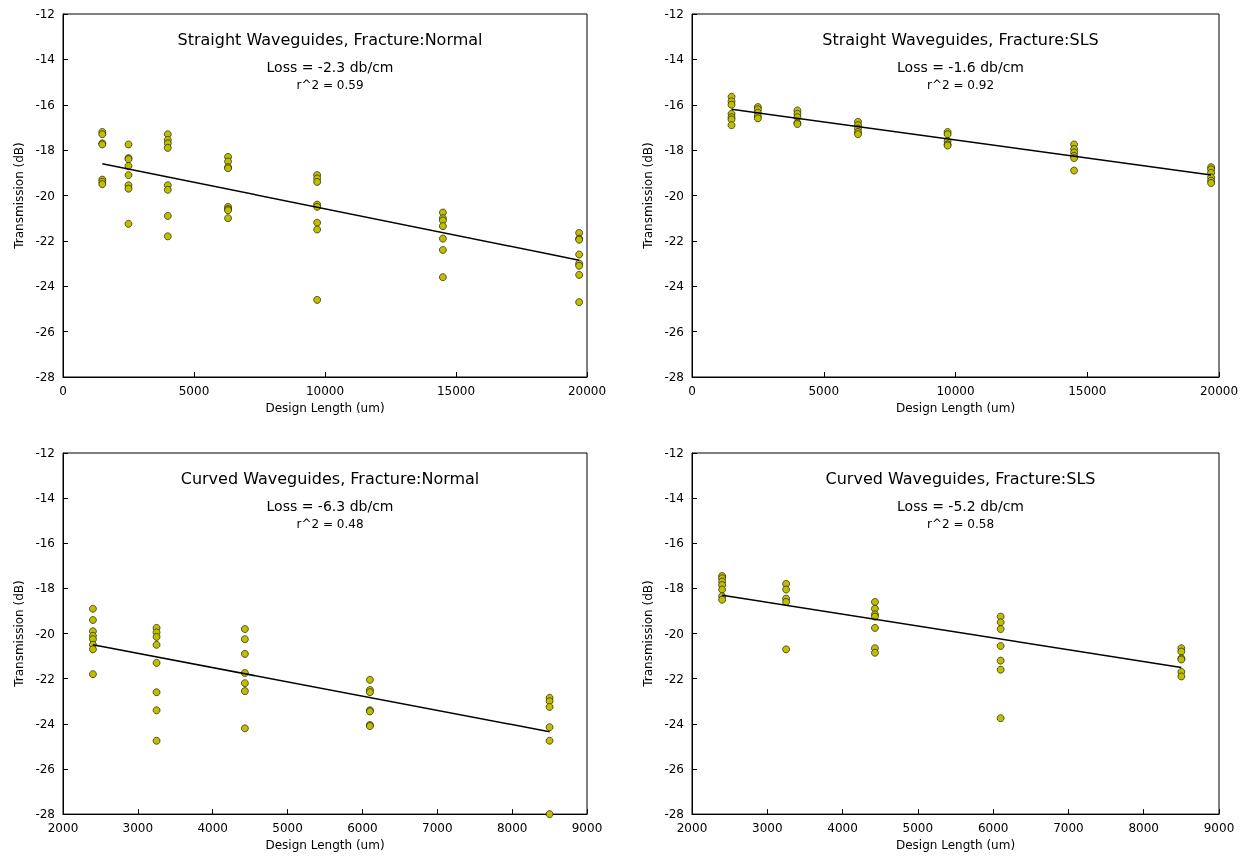 The height and width of the screenshot is (857, 1247). Describe the element at coordinates (330, 524) in the screenshot. I see `annotation: r^2 = 0.48` at that location.